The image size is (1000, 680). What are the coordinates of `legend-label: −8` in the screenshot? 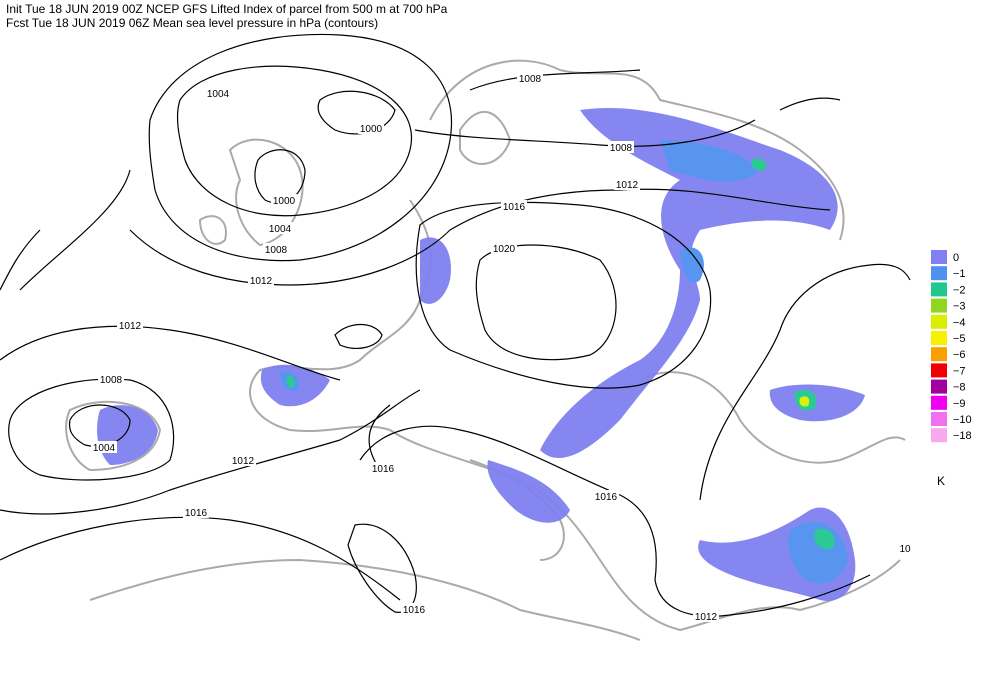 It's located at (959, 388).